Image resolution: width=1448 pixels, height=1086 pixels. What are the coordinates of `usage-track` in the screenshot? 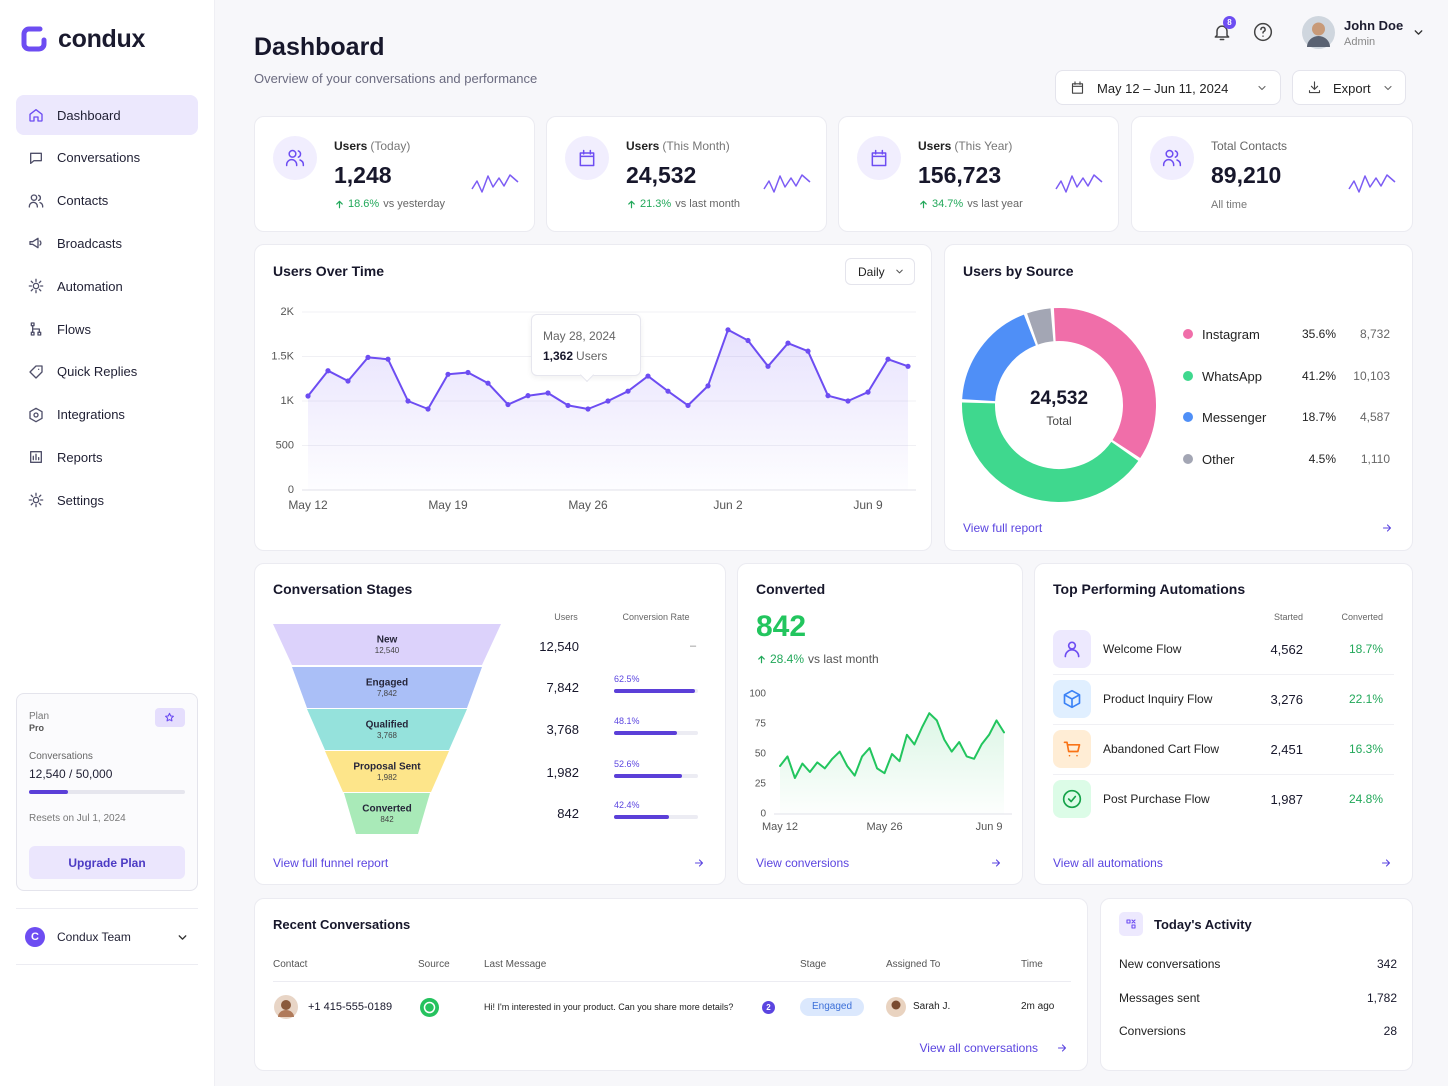 It's located at (107, 792).